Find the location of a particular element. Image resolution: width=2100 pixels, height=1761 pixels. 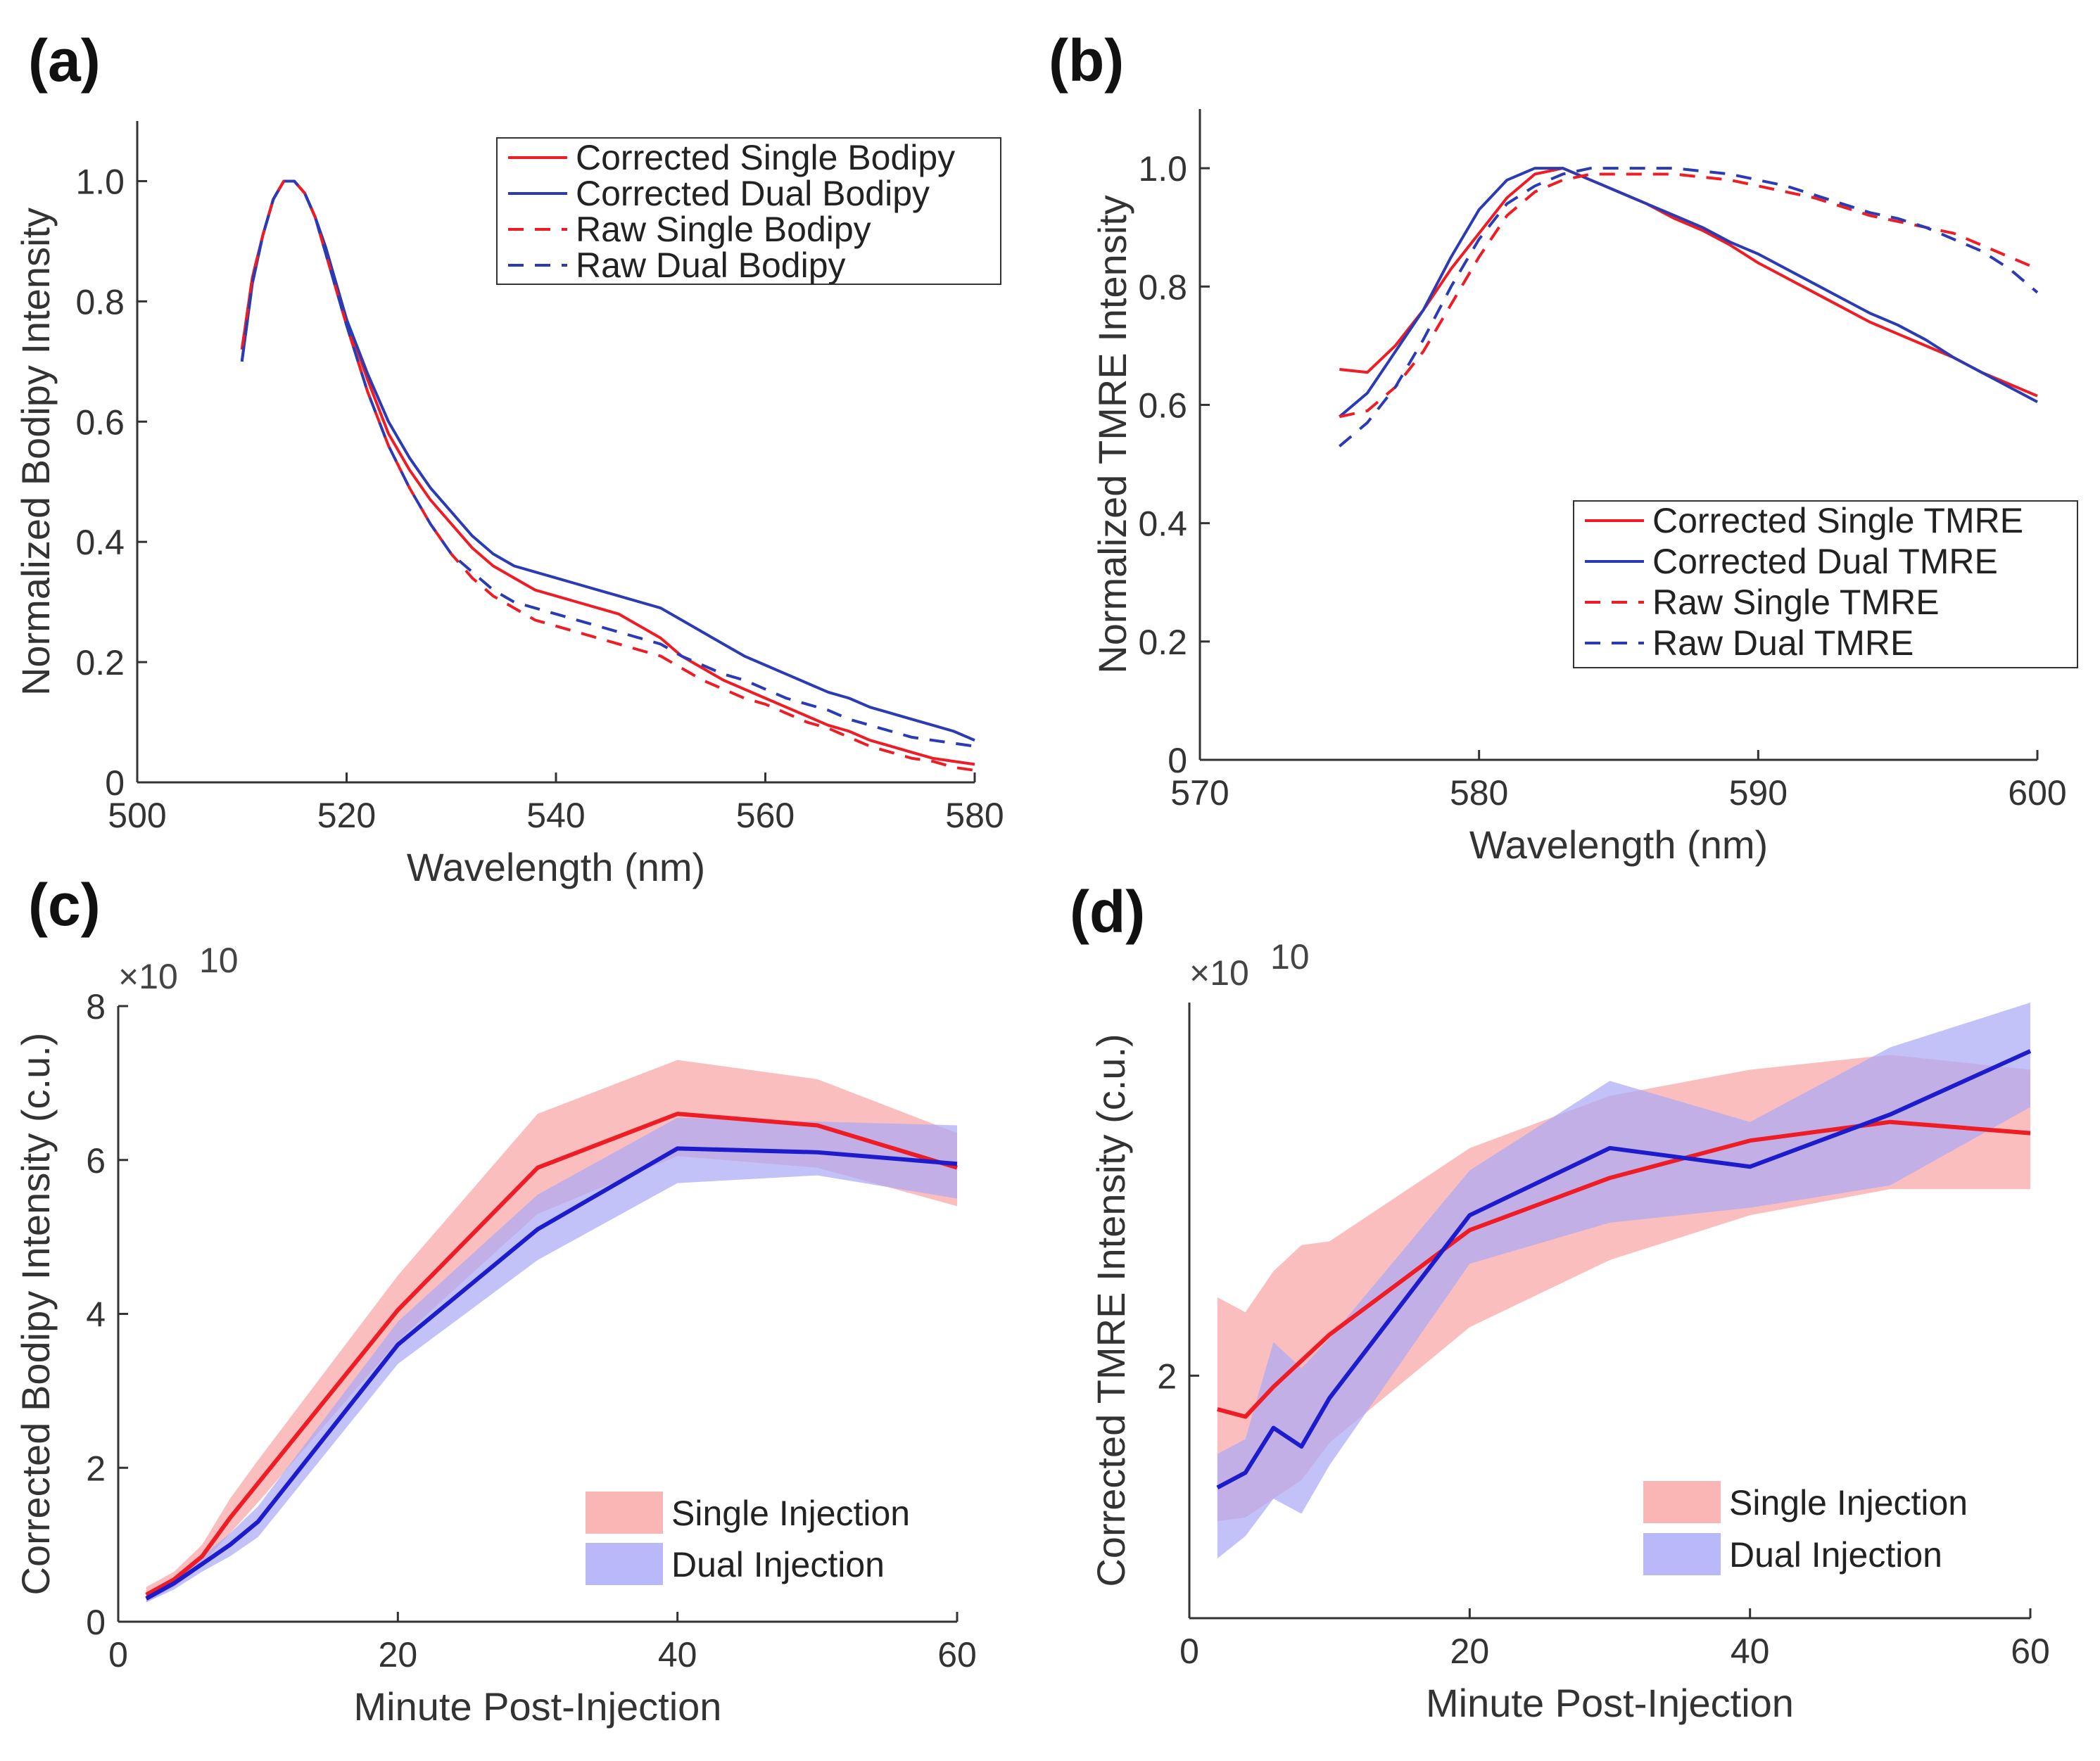

legend-label-3: Raw Single TMRE is located at coordinates (1796, 602).